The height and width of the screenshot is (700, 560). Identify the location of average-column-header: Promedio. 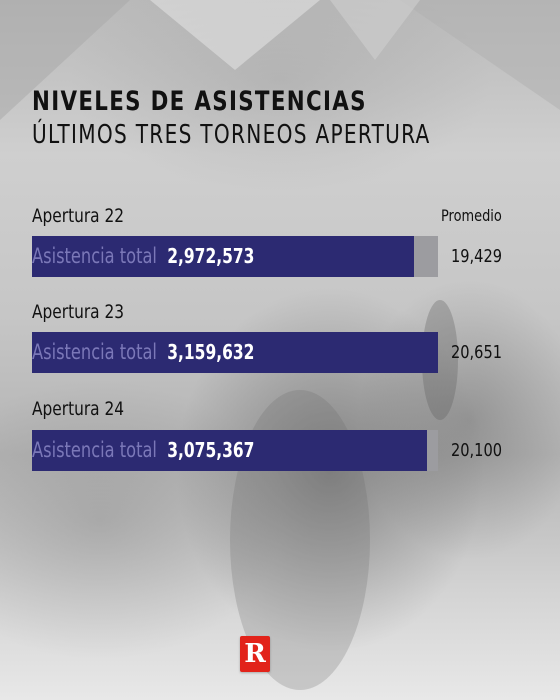
(471, 215).